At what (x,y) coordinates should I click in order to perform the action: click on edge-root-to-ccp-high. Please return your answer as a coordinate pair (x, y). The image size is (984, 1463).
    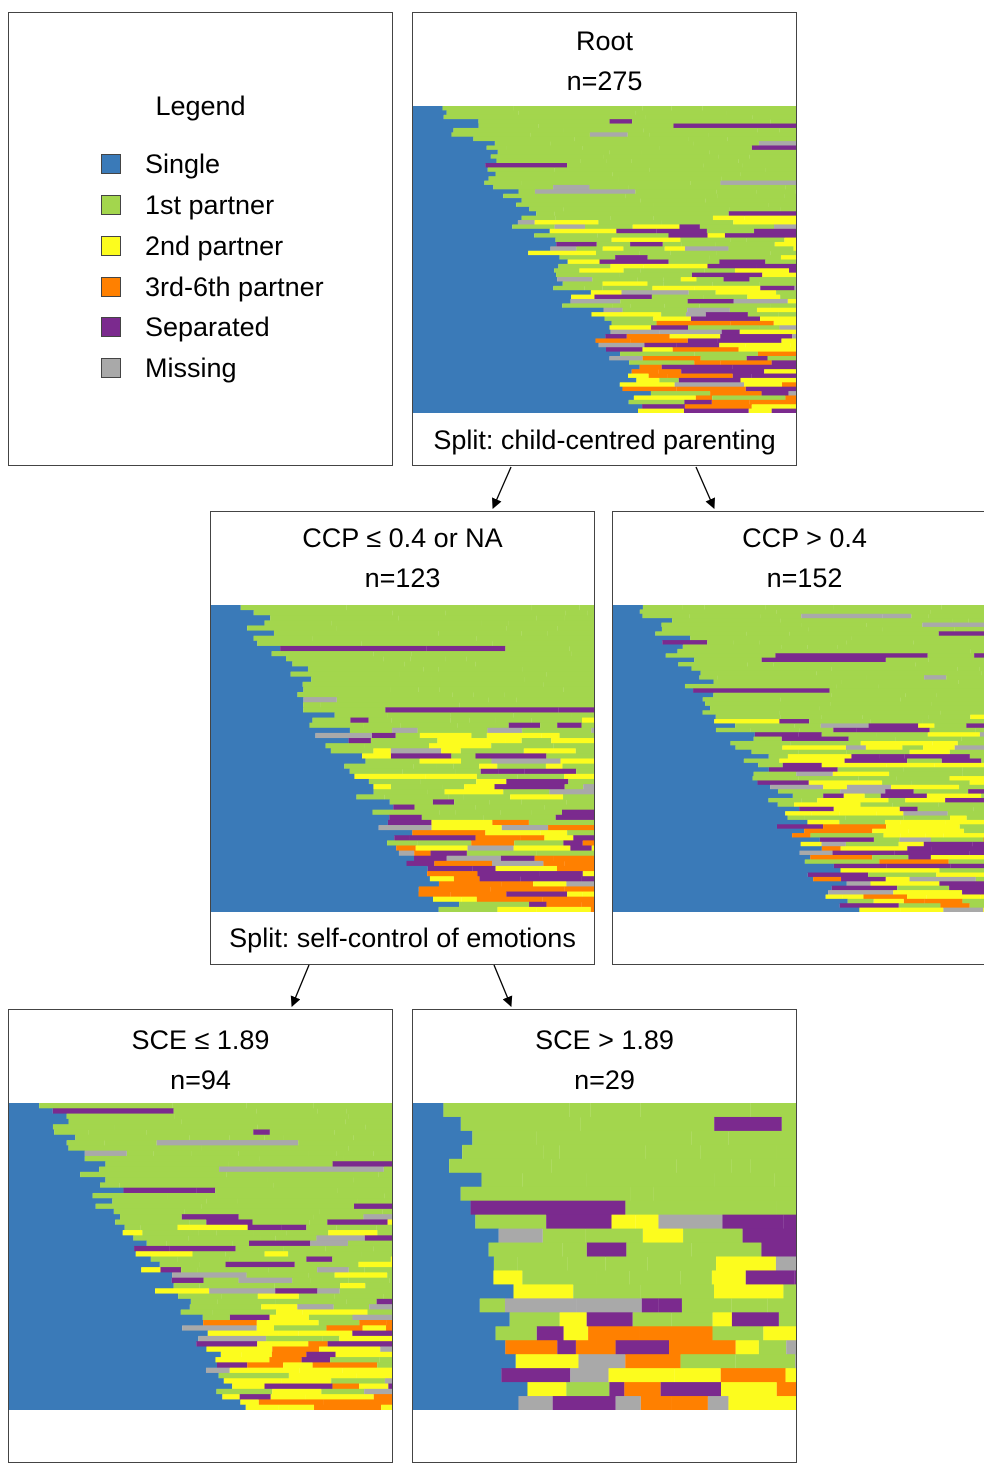
    Looking at the image, I should click on (705, 487).